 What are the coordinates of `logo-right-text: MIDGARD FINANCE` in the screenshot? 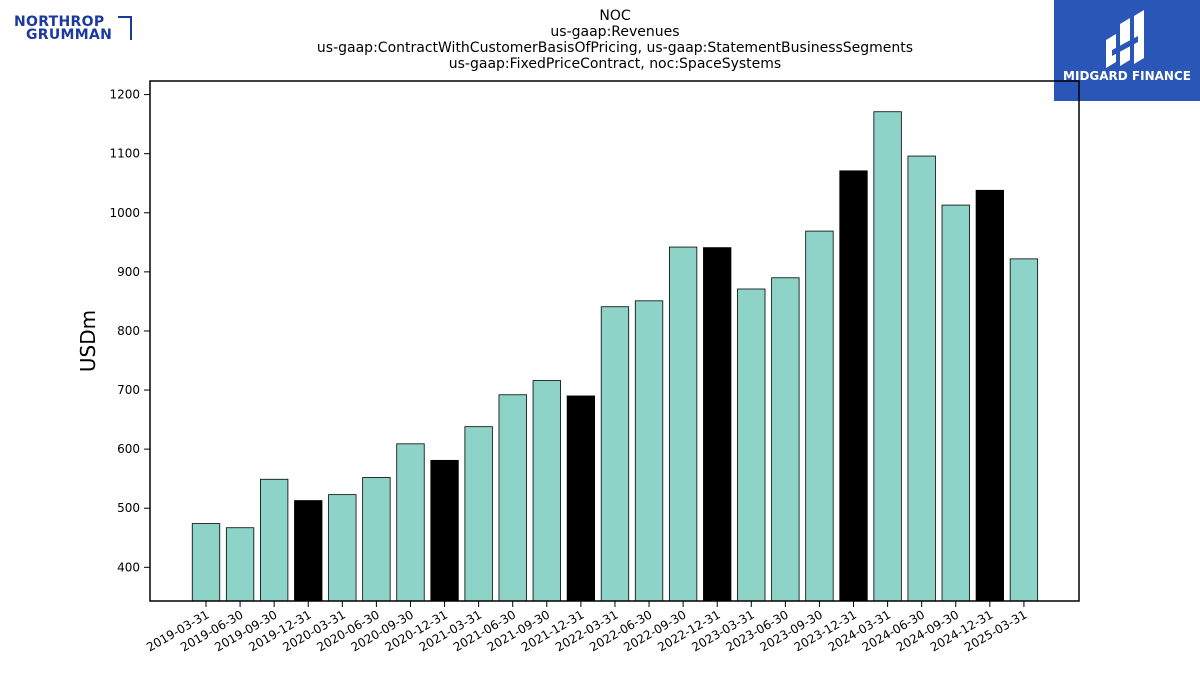 It's located at (1127, 76).